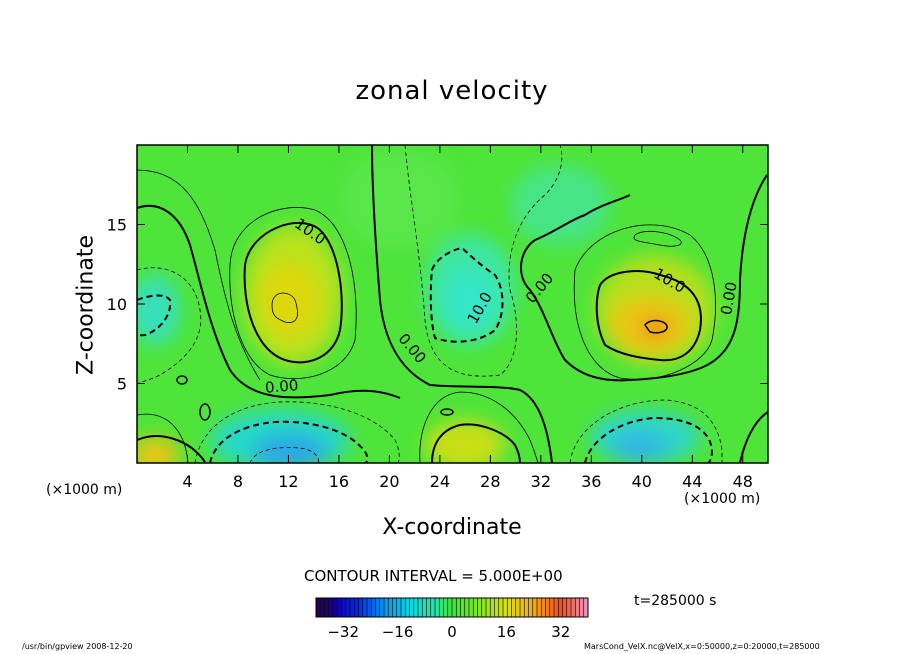 The width and height of the screenshot is (904, 654). What do you see at coordinates (541, 481) in the screenshot?
I see `x-tick-label: 32` at bounding box center [541, 481].